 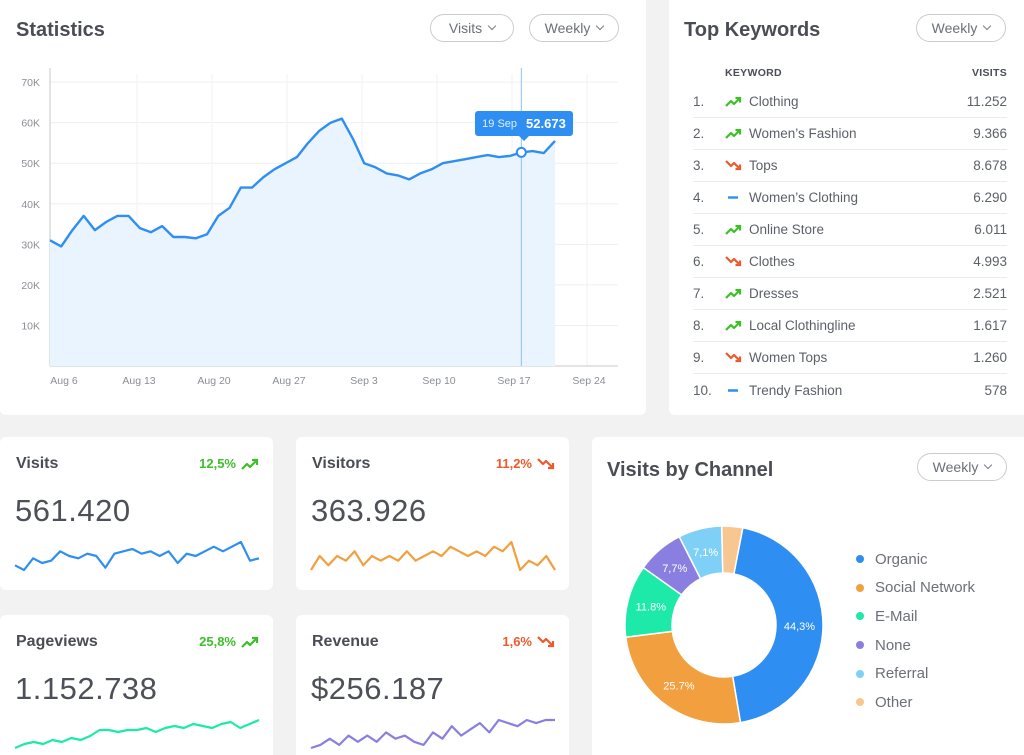 What do you see at coordinates (901, 559) in the screenshot?
I see `legend-label: Organic` at bounding box center [901, 559].